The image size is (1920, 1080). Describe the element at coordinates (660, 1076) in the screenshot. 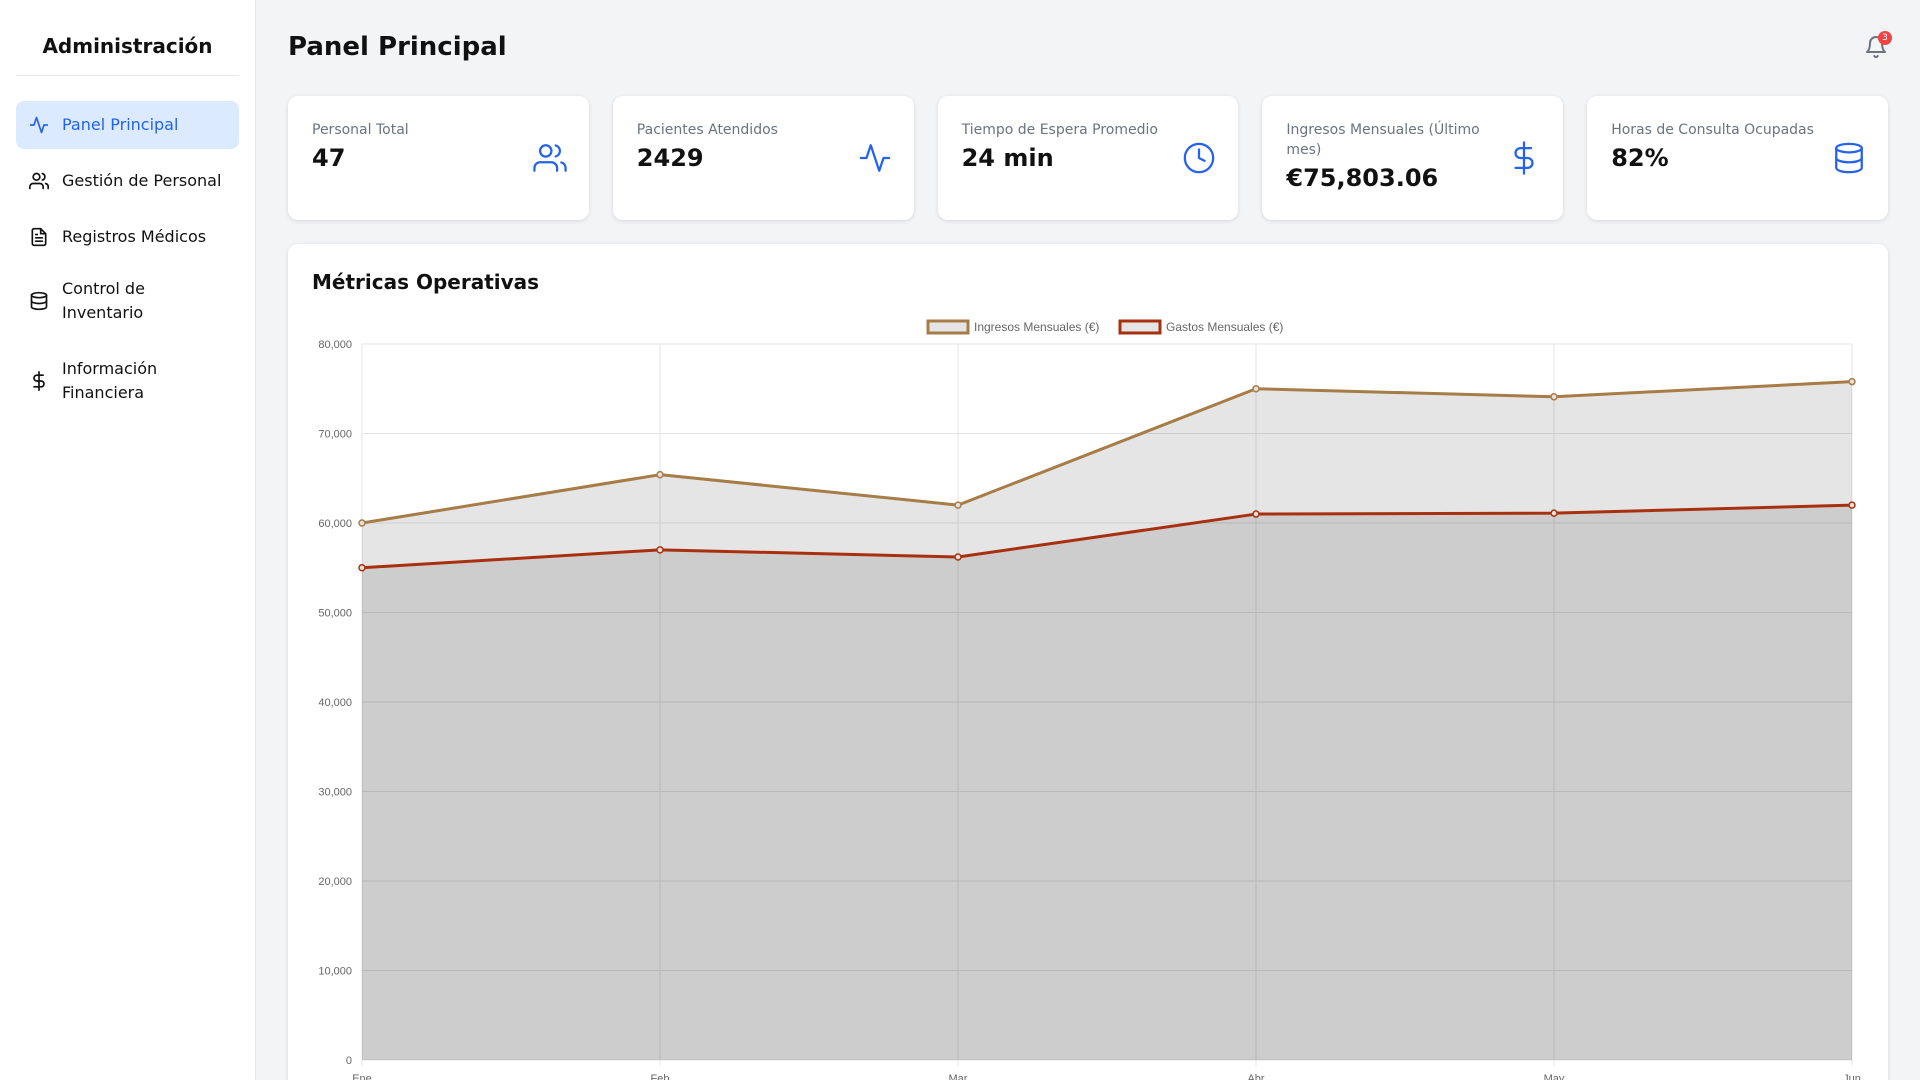

I see `x-tick-label: Feb` at that location.